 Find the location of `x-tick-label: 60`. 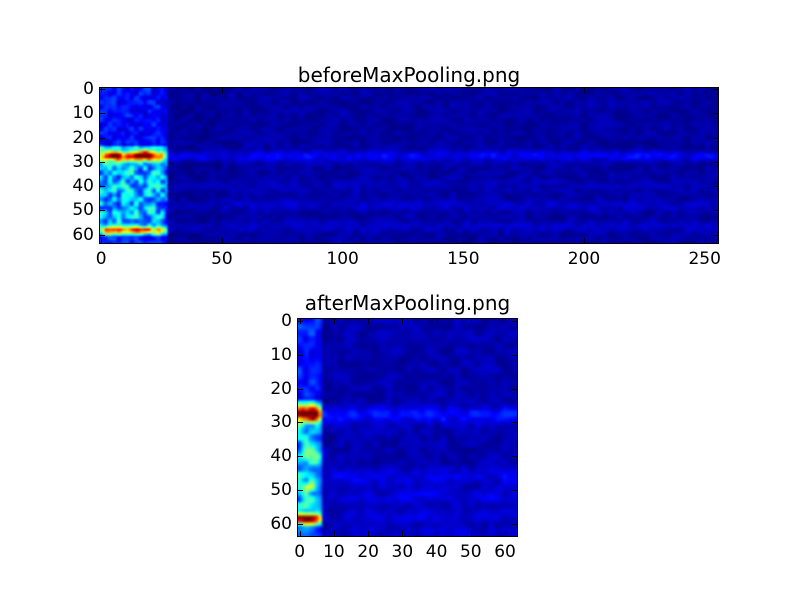

x-tick-label: 60 is located at coordinates (505, 552).